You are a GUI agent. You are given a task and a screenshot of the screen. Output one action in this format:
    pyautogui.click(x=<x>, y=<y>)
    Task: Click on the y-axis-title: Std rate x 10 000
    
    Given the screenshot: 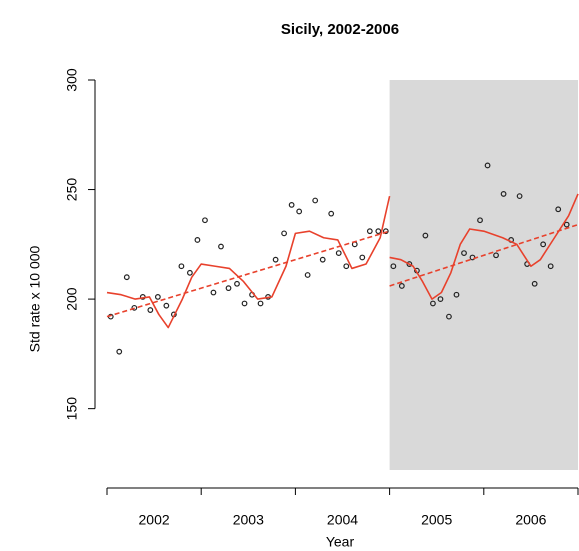 What is the action you would take?
    pyautogui.click(x=35, y=298)
    